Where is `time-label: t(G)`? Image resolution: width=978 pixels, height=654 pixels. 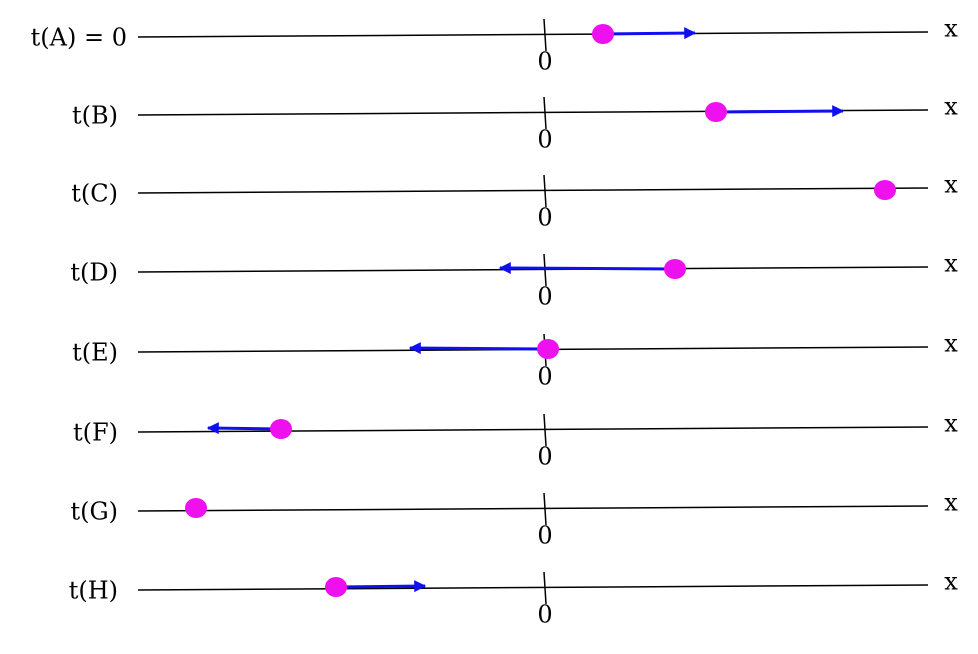 time-label: t(G) is located at coordinates (94, 512).